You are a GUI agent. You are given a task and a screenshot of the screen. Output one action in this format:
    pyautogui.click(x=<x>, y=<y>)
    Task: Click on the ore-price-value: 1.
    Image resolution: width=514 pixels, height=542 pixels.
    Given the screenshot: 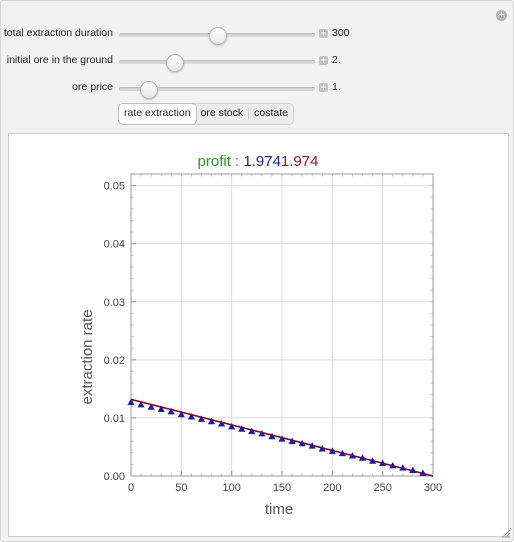 What is the action you would take?
    pyautogui.click(x=336, y=87)
    